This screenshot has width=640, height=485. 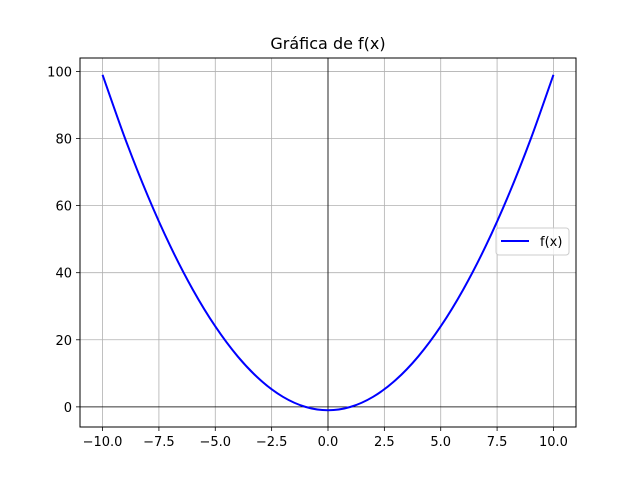 I want to click on y-tick-label: 40, so click(x=63, y=274).